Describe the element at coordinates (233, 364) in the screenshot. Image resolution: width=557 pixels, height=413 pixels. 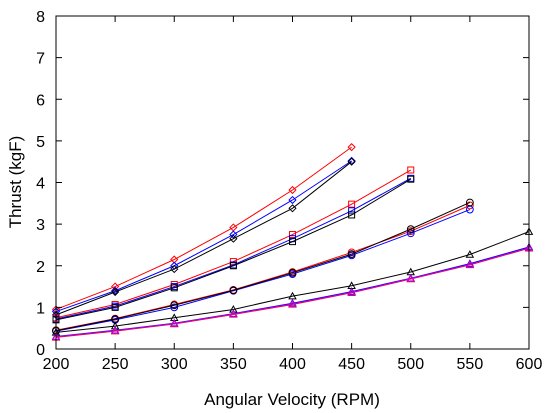
I see `x-tick-label: 350` at that location.